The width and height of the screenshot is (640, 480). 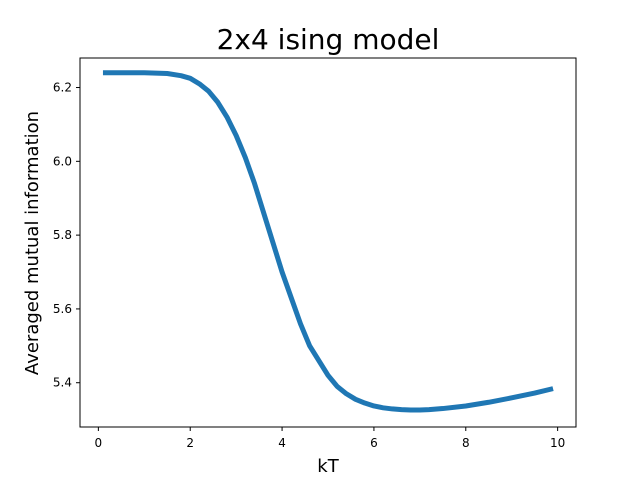 What do you see at coordinates (62, 383) in the screenshot?
I see `y-tick-label: 5.4` at bounding box center [62, 383].